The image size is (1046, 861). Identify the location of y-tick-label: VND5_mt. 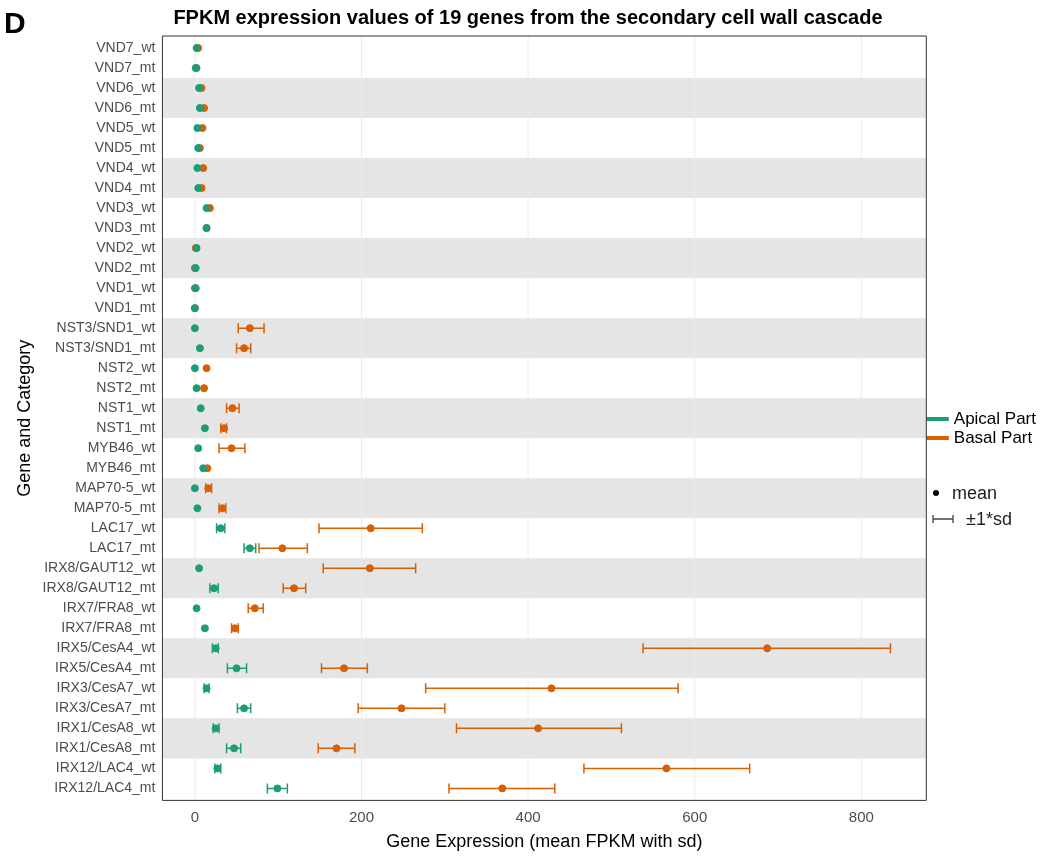
(125, 146).